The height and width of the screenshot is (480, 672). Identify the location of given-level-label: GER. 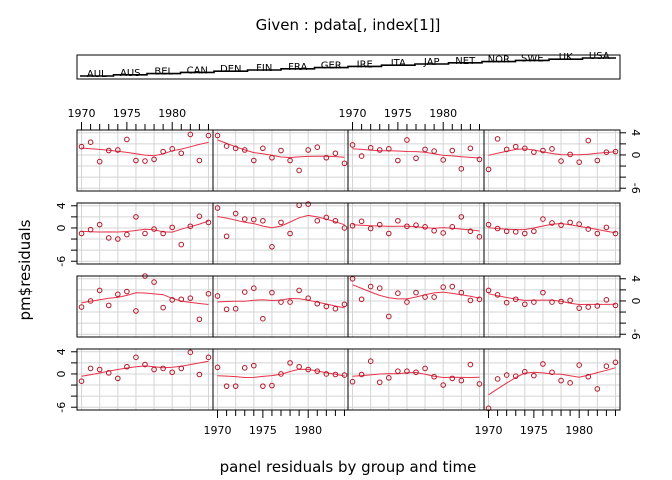
(331, 66).